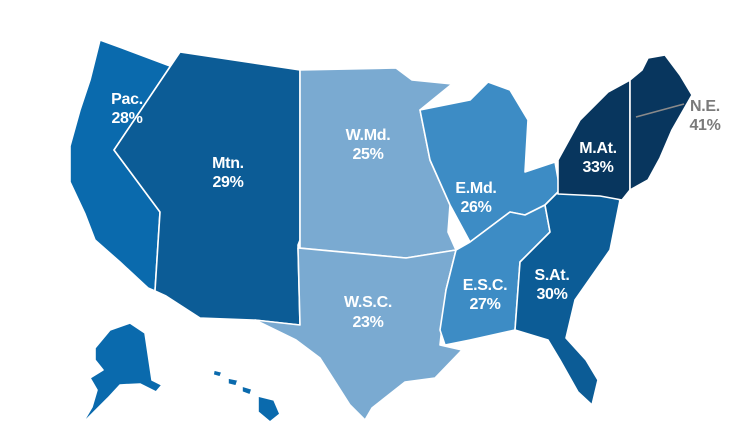  What do you see at coordinates (551, 294) in the screenshot?
I see `svg-text: 30%` at bounding box center [551, 294].